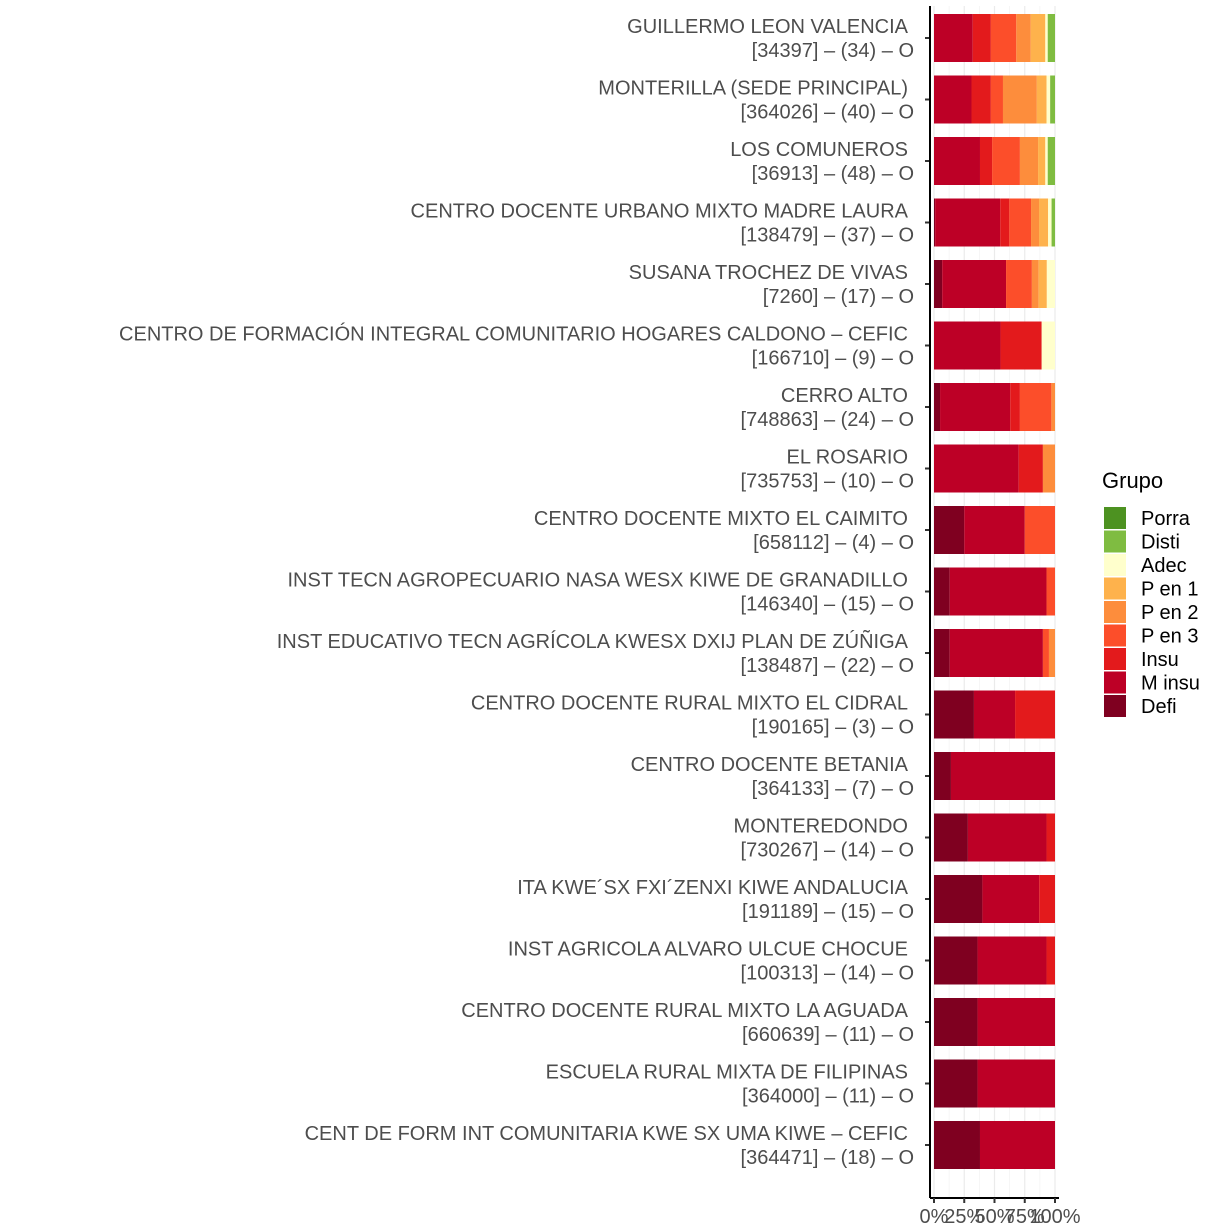  Describe the element at coordinates (827, 113) in the screenshot. I see `category-sub-label: [364026] – (40) – O` at that location.